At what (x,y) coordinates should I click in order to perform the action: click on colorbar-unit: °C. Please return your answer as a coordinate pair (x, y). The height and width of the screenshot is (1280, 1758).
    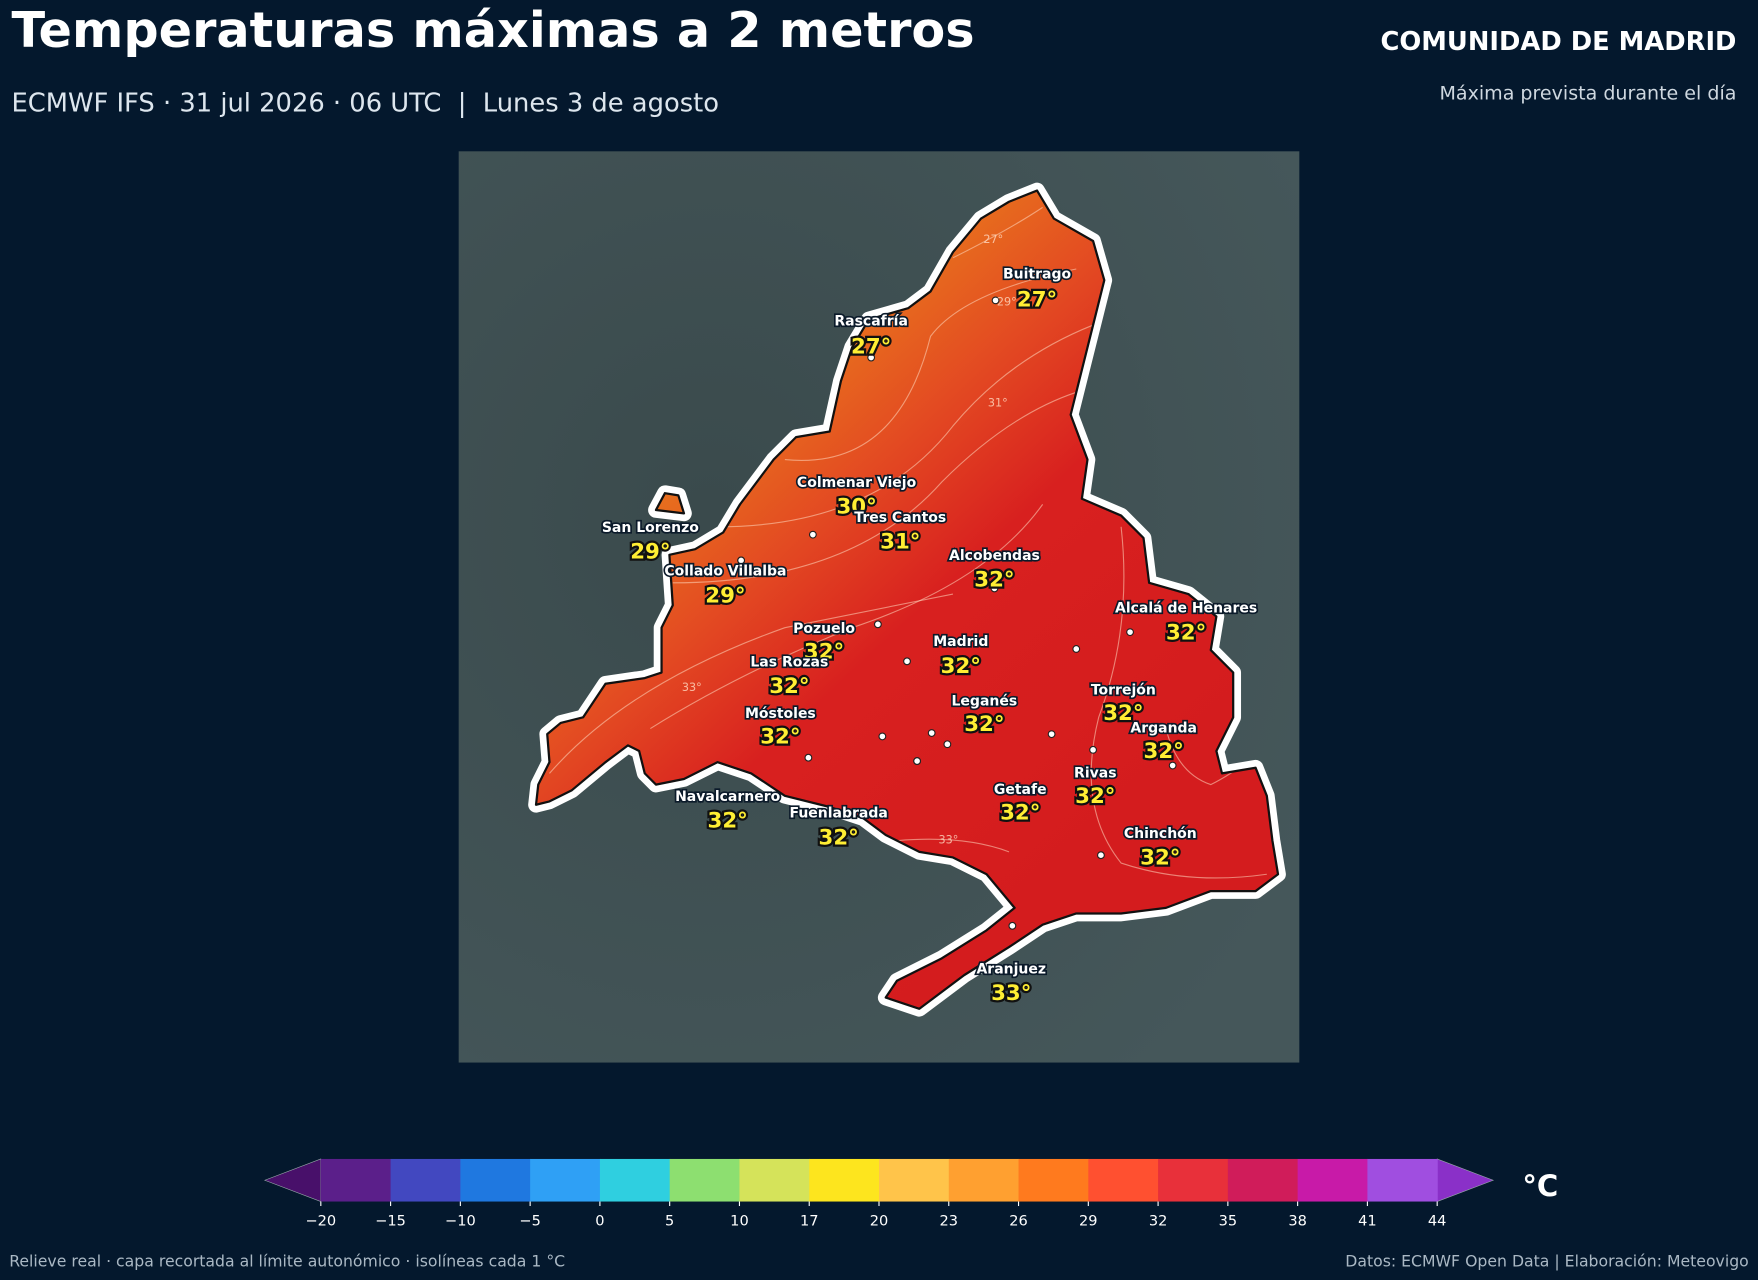
    Looking at the image, I should click on (1540, 1186).